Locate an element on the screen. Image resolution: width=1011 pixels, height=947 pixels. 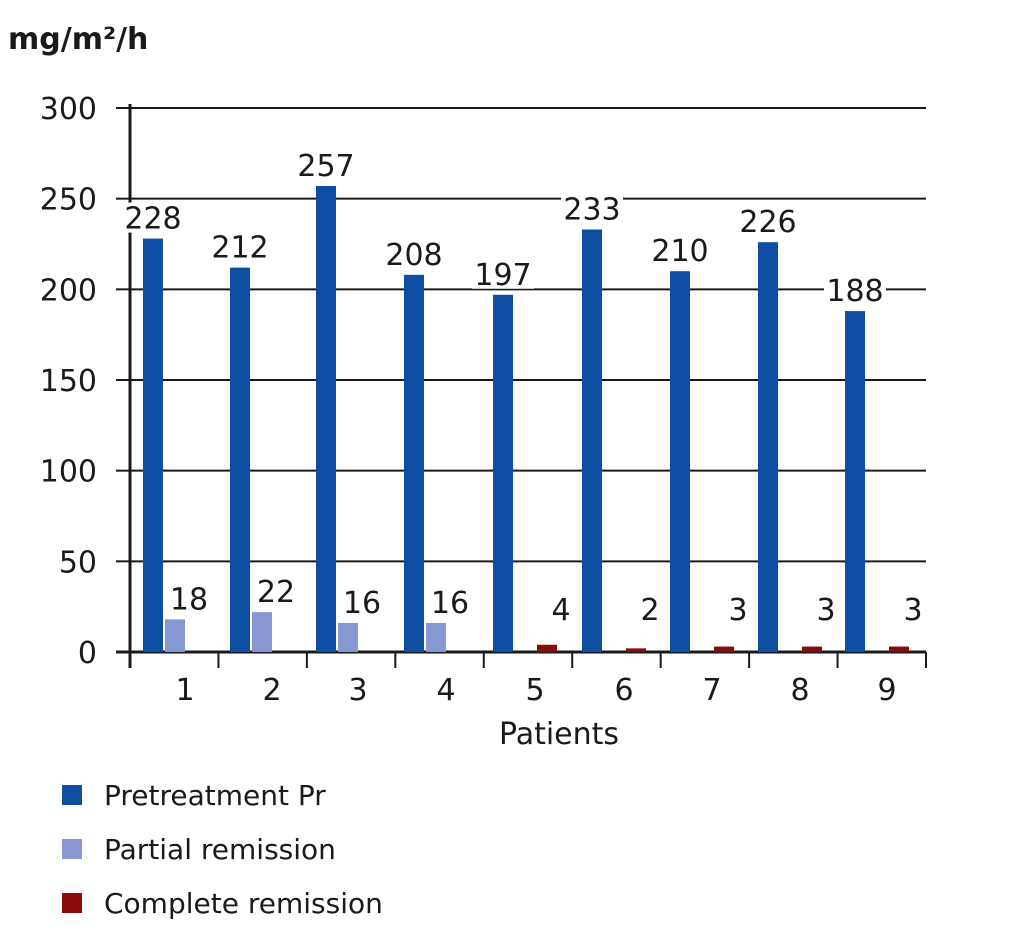
x-tick-label: 8 is located at coordinates (799, 690).